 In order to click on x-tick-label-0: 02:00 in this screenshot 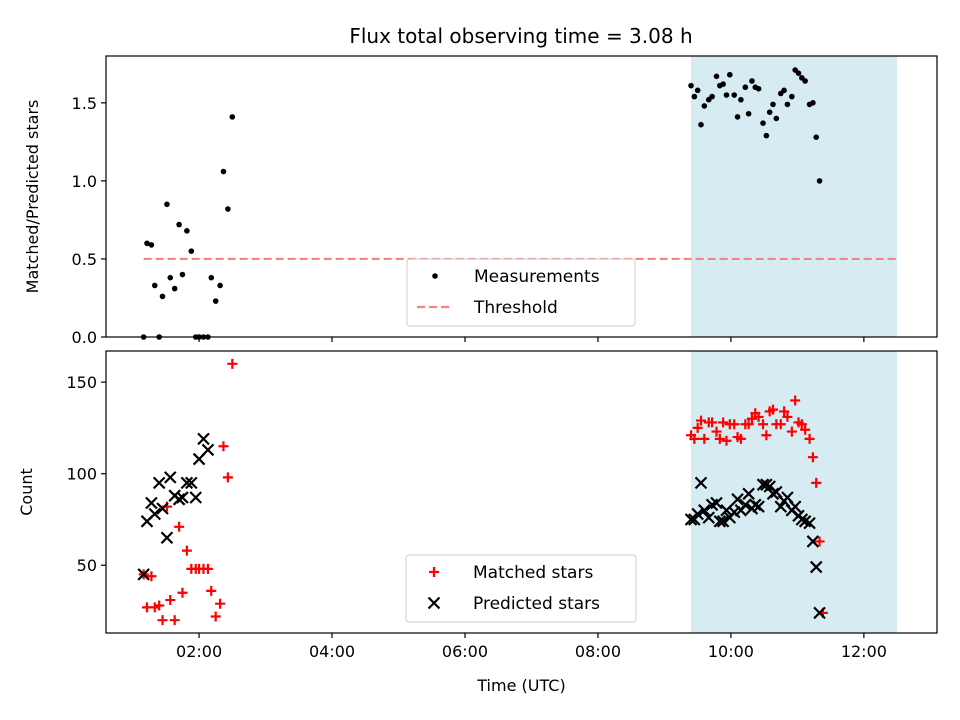, I will do `click(199, 651)`.